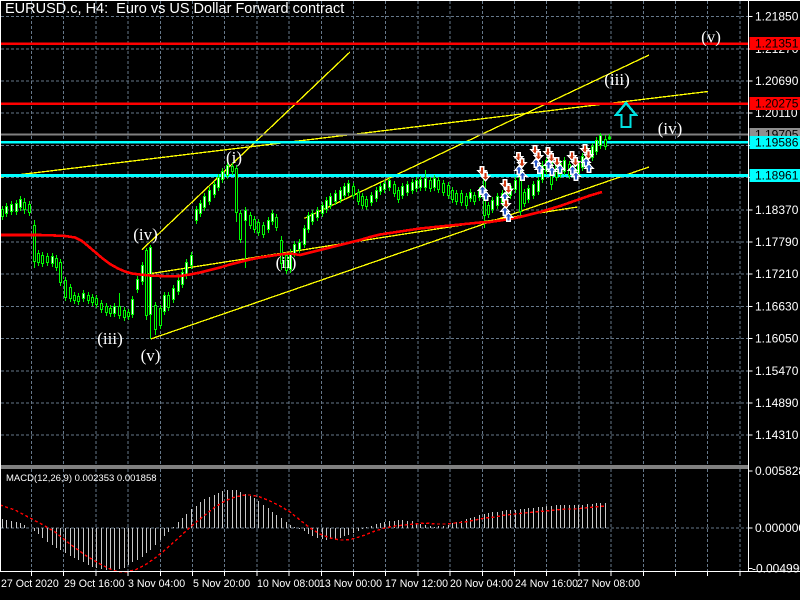 The width and height of the screenshot is (800, 600). I want to click on svg-text: 1.18961, so click(777, 176).